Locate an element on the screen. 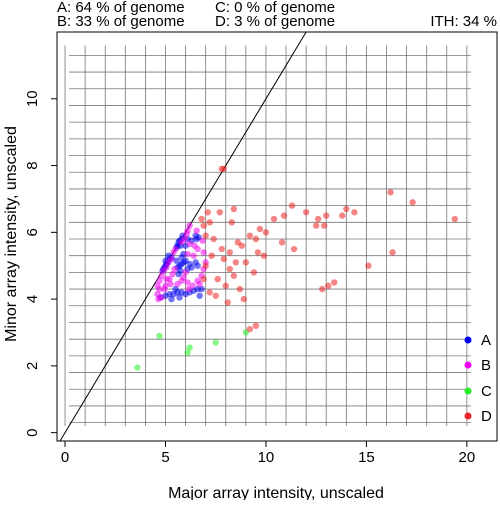 The width and height of the screenshot is (500, 505). y-tick-label: 0 is located at coordinates (32, 432).